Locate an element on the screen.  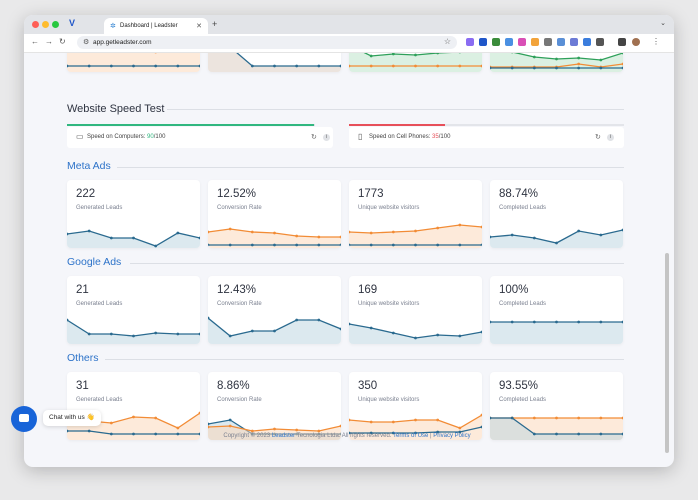
bookmark-star-icon: ☆ is located at coordinates (447, 41).